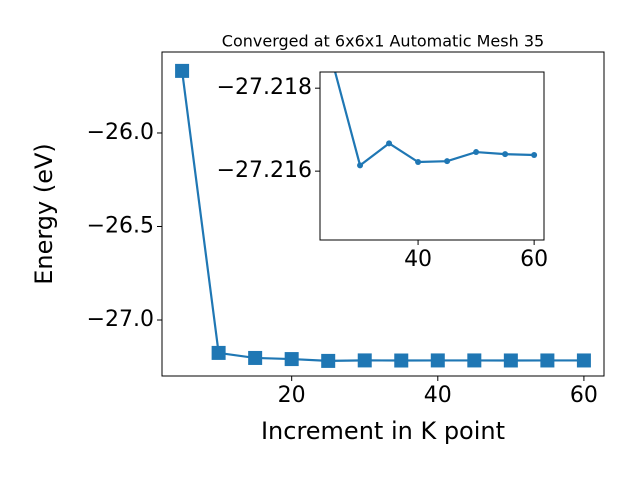  What do you see at coordinates (44, 214) in the screenshot?
I see `y-axis-label: Energy (eV)` at bounding box center [44, 214].